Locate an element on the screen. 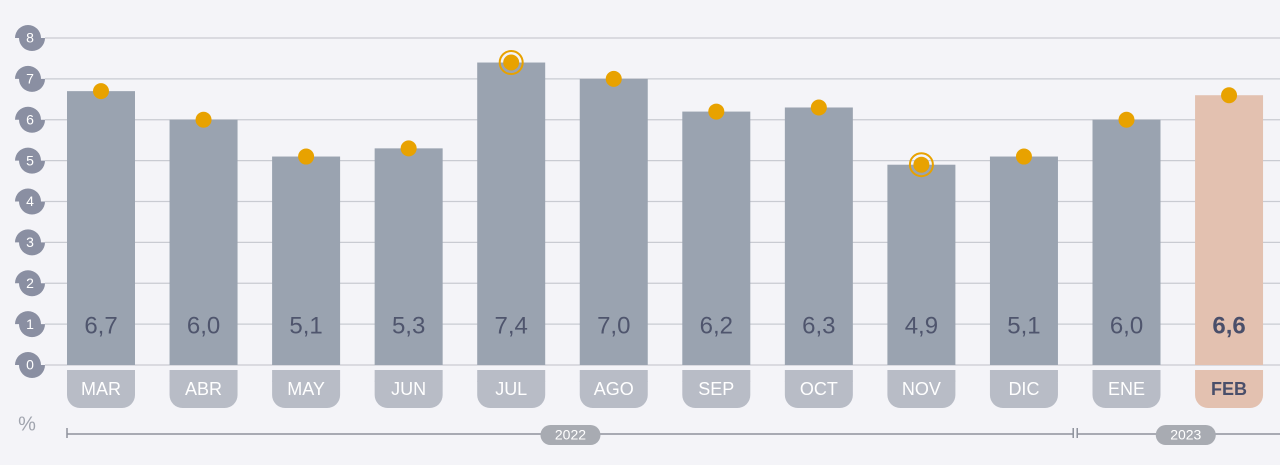 The height and width of the screenshot is (465, 1280). x-tick-label: JUL is located at coordinates (511, 389).